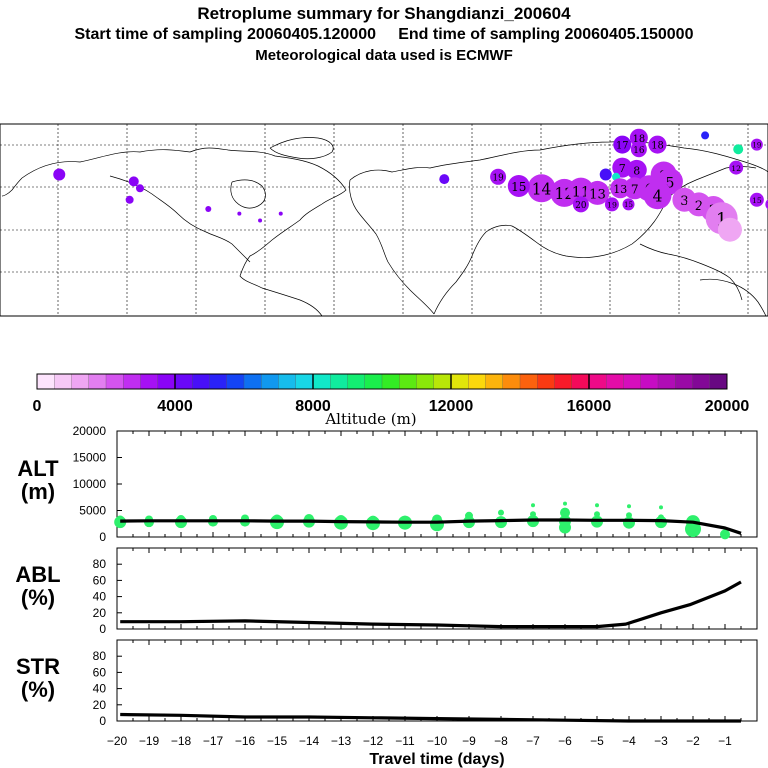  Describe the element at coordinates (90, 458) in the screenshot. I see `y-tick-label: 15000` at that location.